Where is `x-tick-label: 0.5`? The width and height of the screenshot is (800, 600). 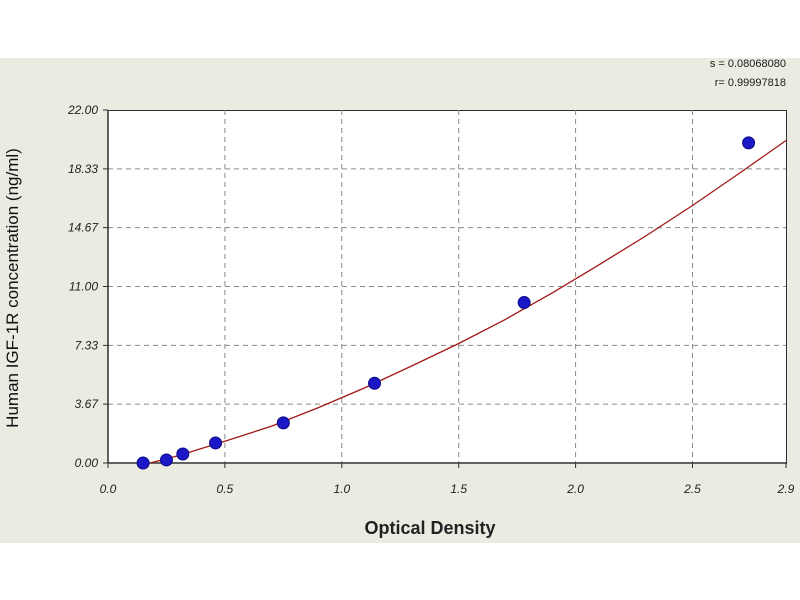 x-tick-label: 0.5 is located at coordinates (225, 489).